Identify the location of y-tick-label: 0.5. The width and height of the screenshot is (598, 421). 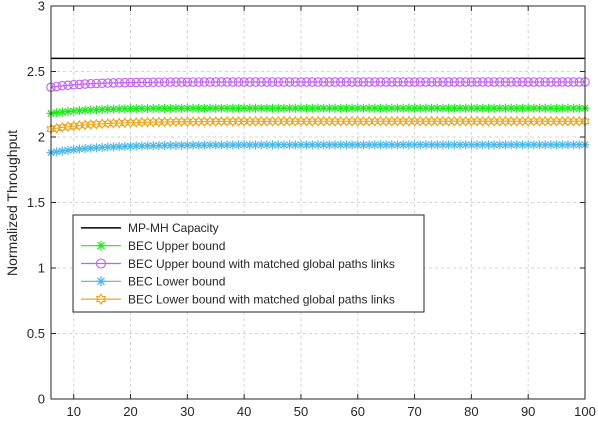
(36, 333).